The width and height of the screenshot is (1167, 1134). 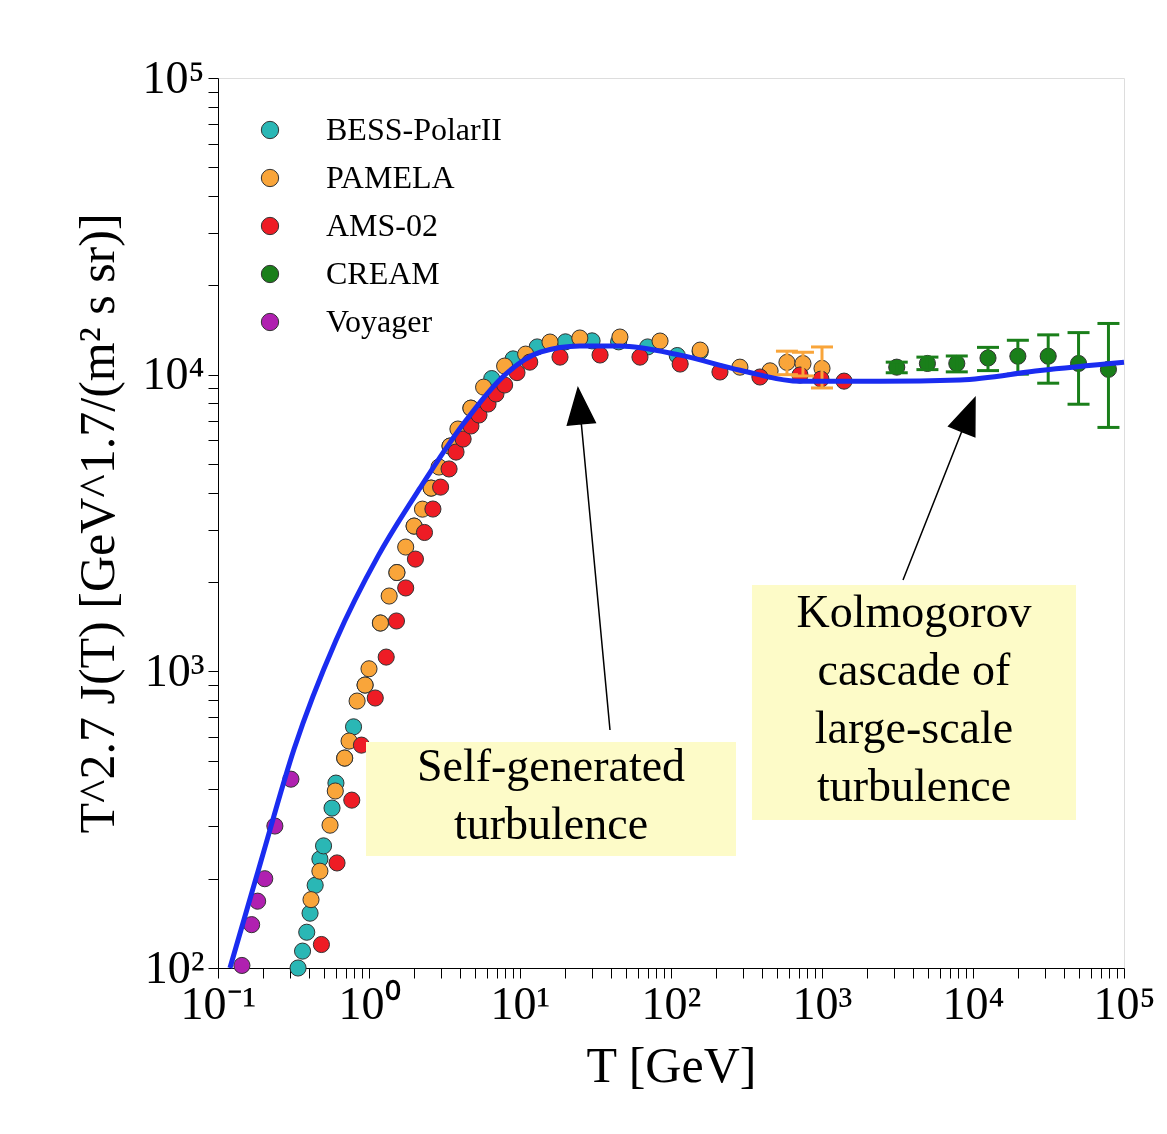 What do you see at coordinates (1124, 1003) in the screenshot?
I see `x-tick-label: 10⁵` at bounding box center [1124, 1003].